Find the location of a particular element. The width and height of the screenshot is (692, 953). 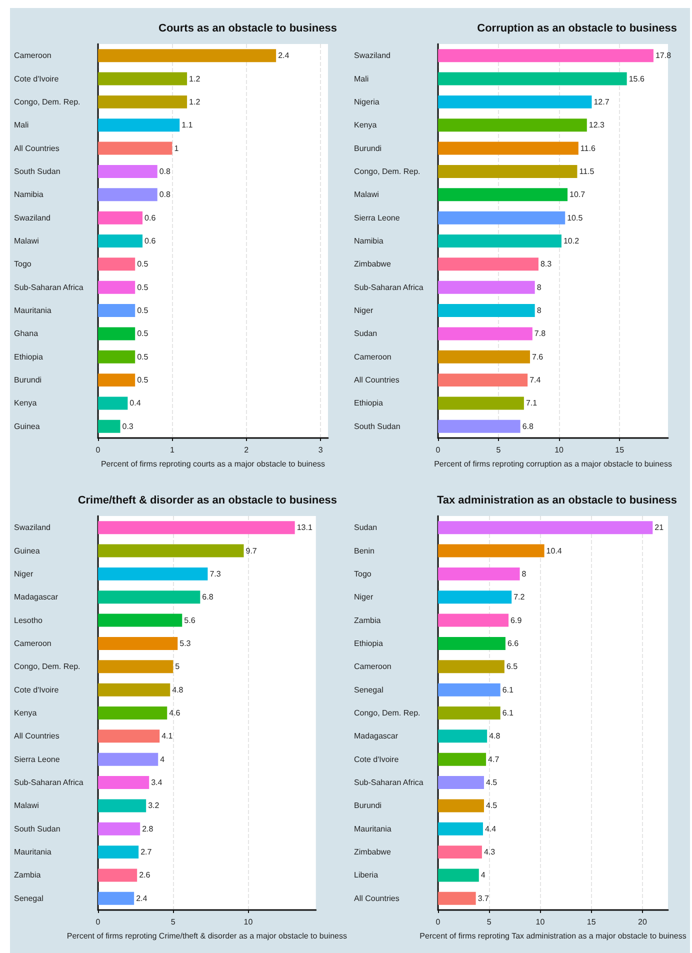

data-label: 7.2 is located at coordinates (520, 597).